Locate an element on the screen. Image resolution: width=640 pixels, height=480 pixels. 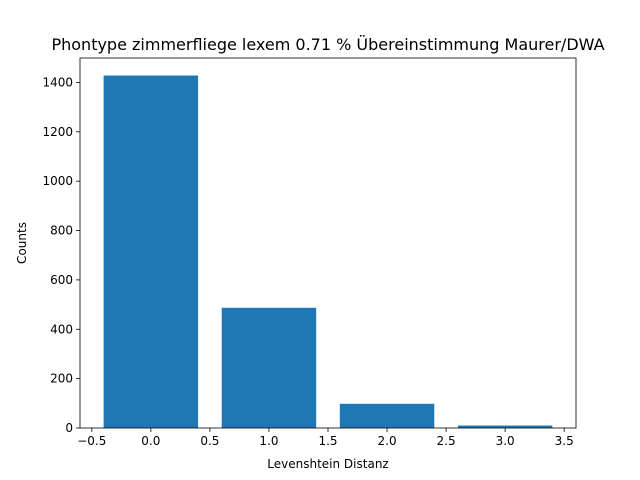
y-tick-label: 1400 is located at coordinates (57, 82).